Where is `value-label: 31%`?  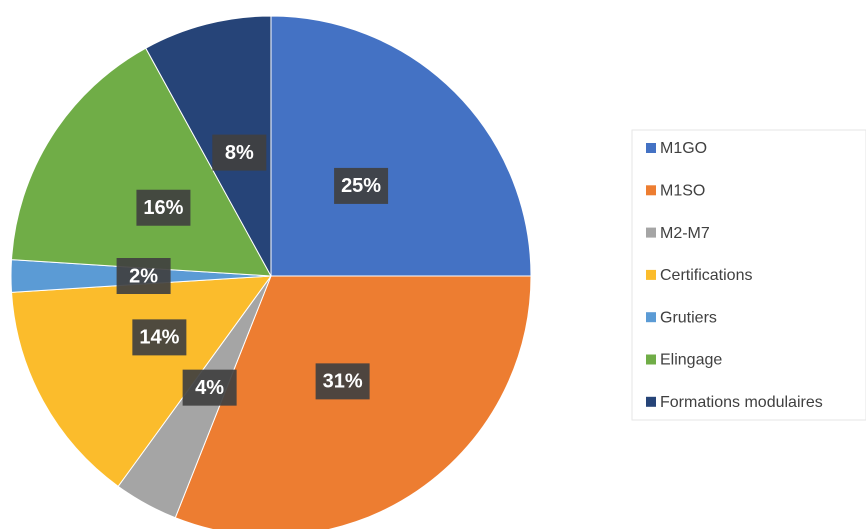
value-label: 31% is located at coordinates (343, 382).